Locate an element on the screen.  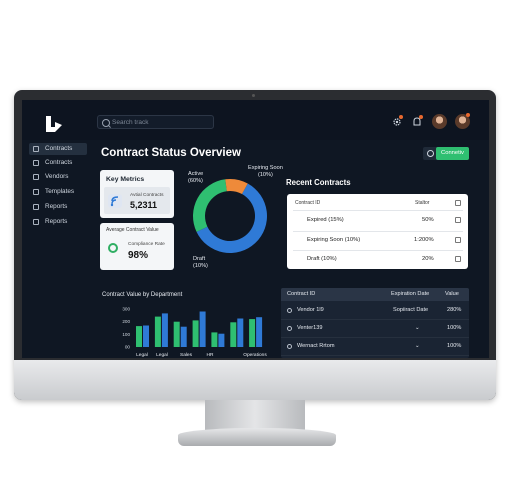
signal-icon is located at coordinates (115, 201).